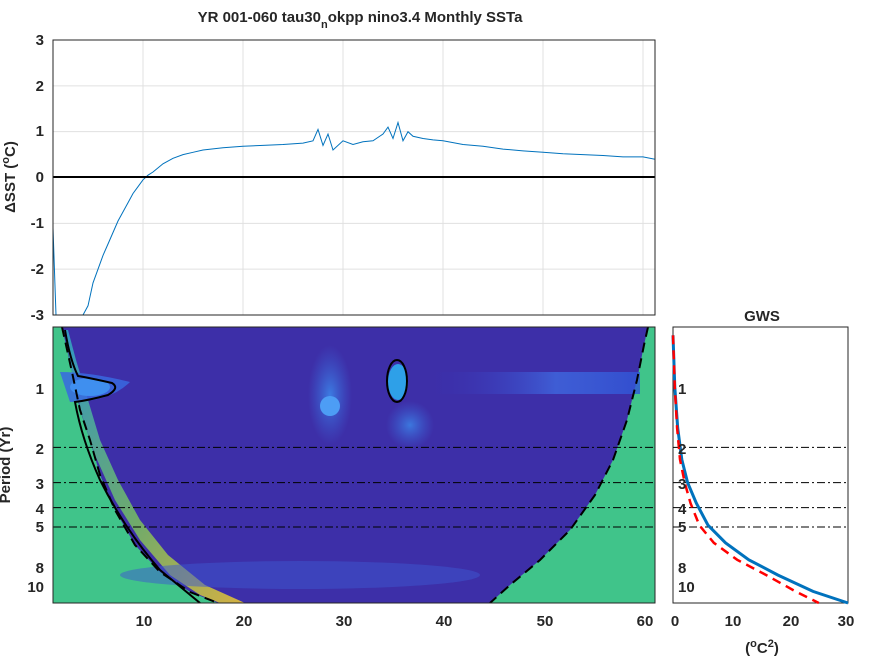  I want to click on gws-x-ticks: 0 10 20 30, so click(763, 621).